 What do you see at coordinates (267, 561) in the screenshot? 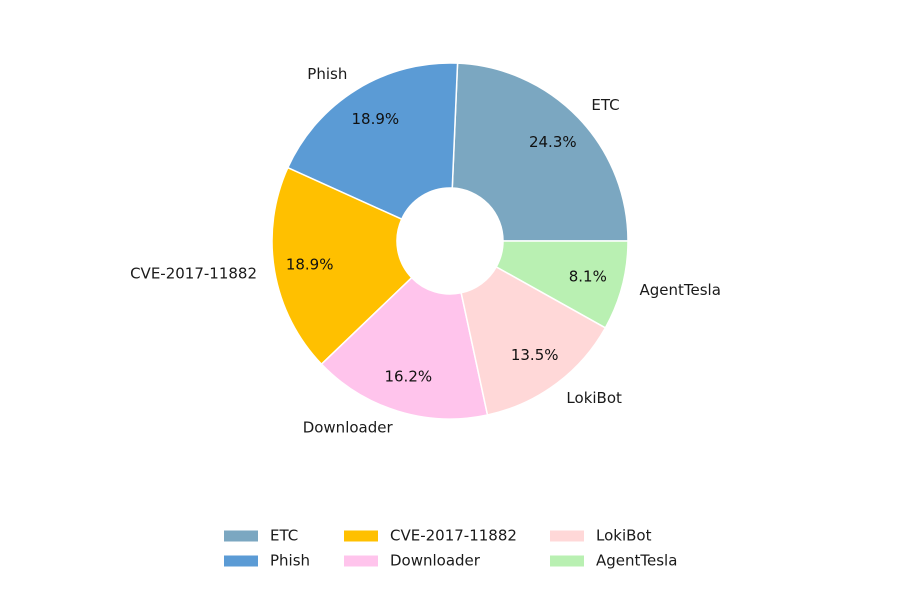
I see `legend-item-phish: Phish` at bounding box center [267, 561].